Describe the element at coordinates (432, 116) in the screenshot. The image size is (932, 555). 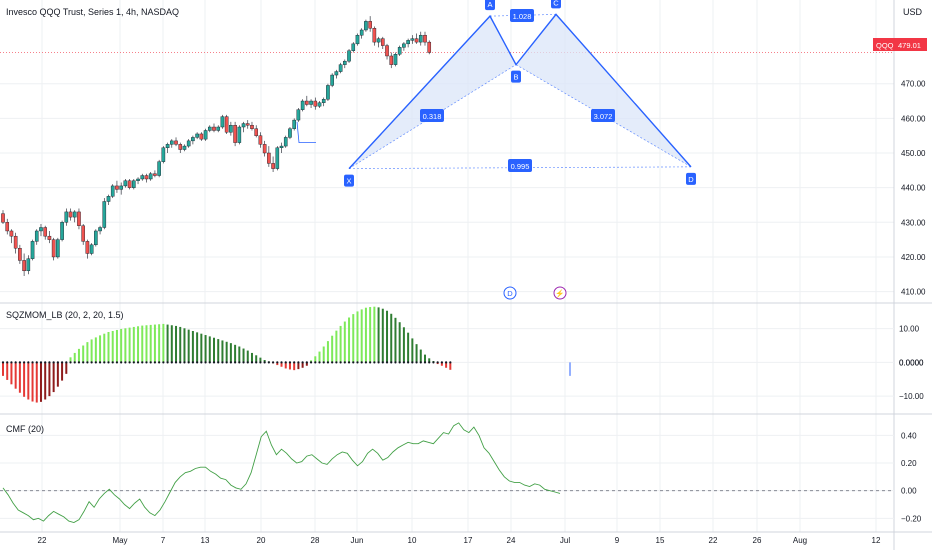
I see `pattern-ratio-line` at that location.